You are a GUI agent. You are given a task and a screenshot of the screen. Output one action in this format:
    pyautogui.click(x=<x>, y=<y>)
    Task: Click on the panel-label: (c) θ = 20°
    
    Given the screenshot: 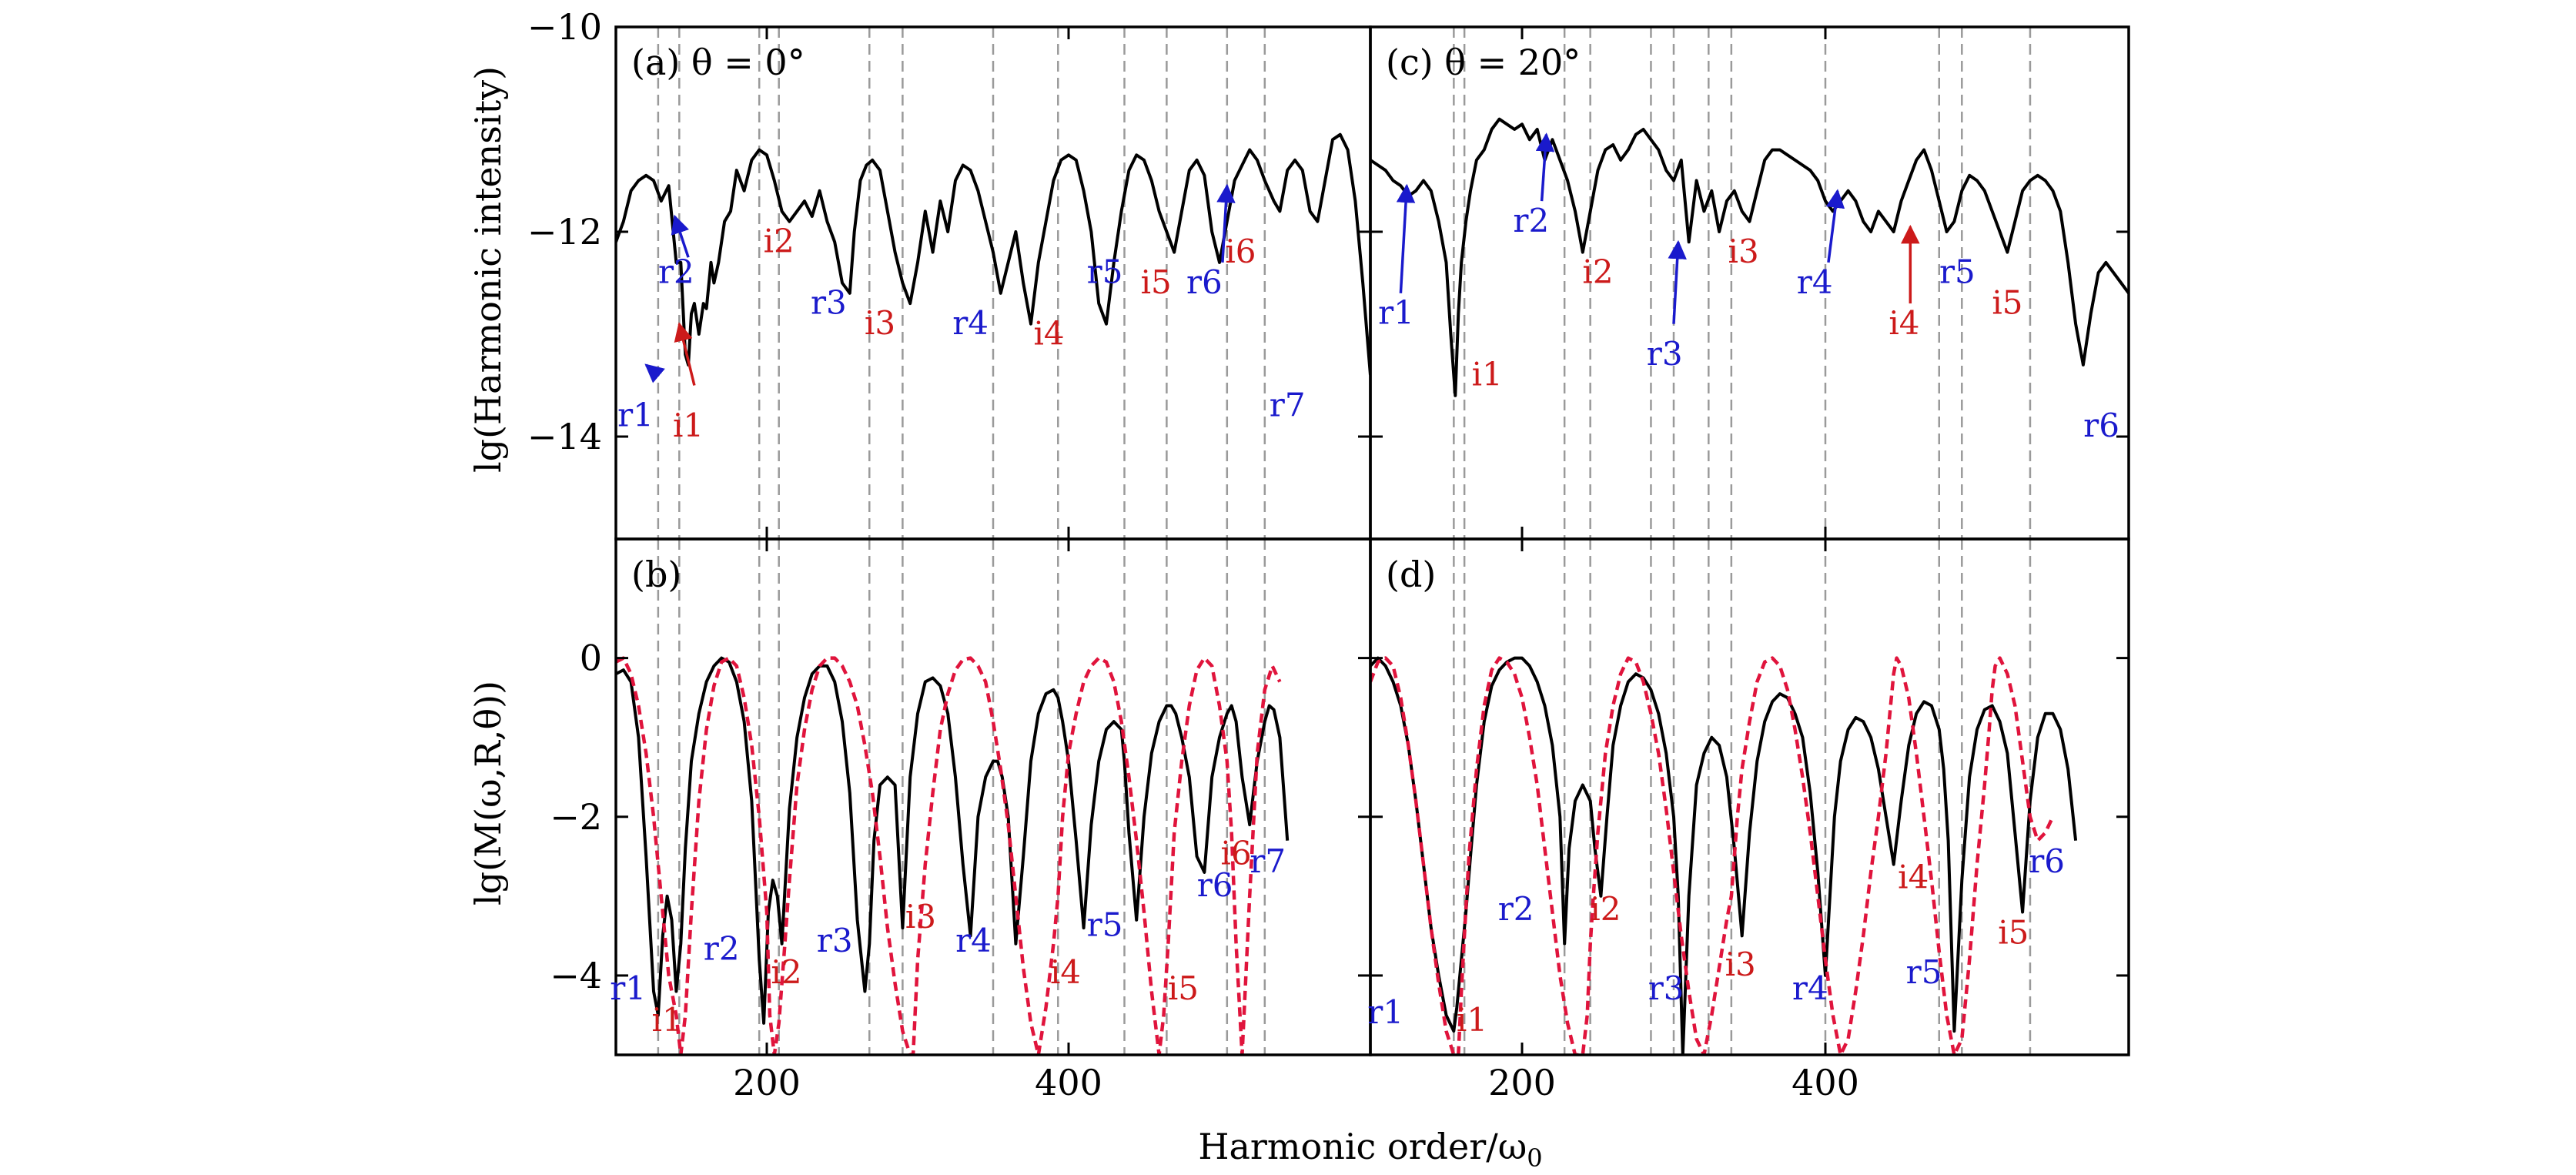 What is the action you would take?
    pyautogui.click(x=1484, y=62)
    